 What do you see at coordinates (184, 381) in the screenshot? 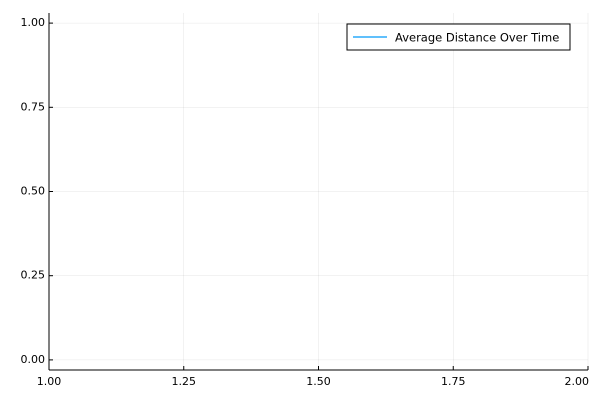
I see `x-tick-label-1: 1.25` at bounding box center [184, 381].